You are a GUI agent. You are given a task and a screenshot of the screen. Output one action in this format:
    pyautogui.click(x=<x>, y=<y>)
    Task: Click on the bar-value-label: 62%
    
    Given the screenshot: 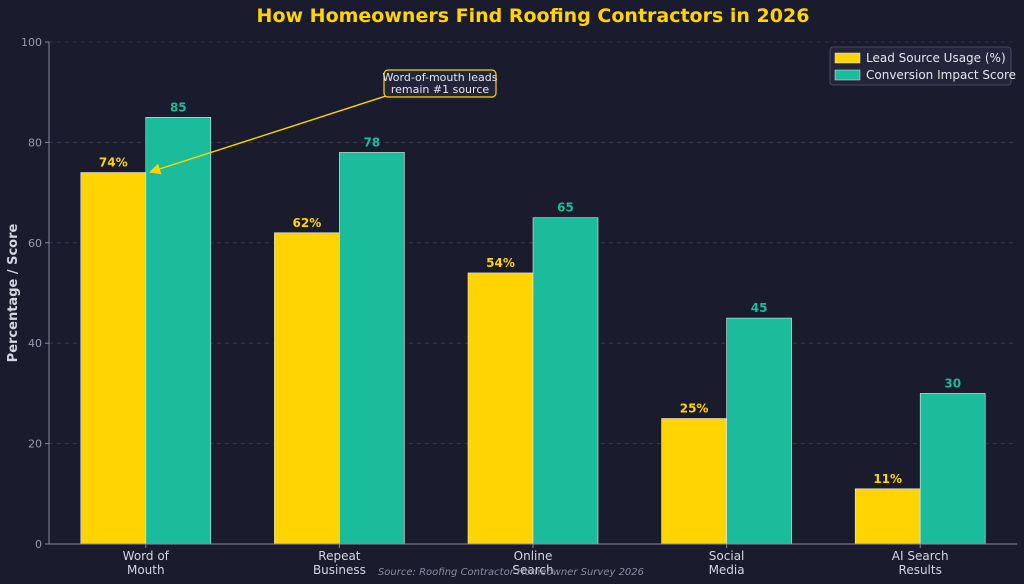 What is the action you would take?
    pyautogui.click(x=307, y=223)
    